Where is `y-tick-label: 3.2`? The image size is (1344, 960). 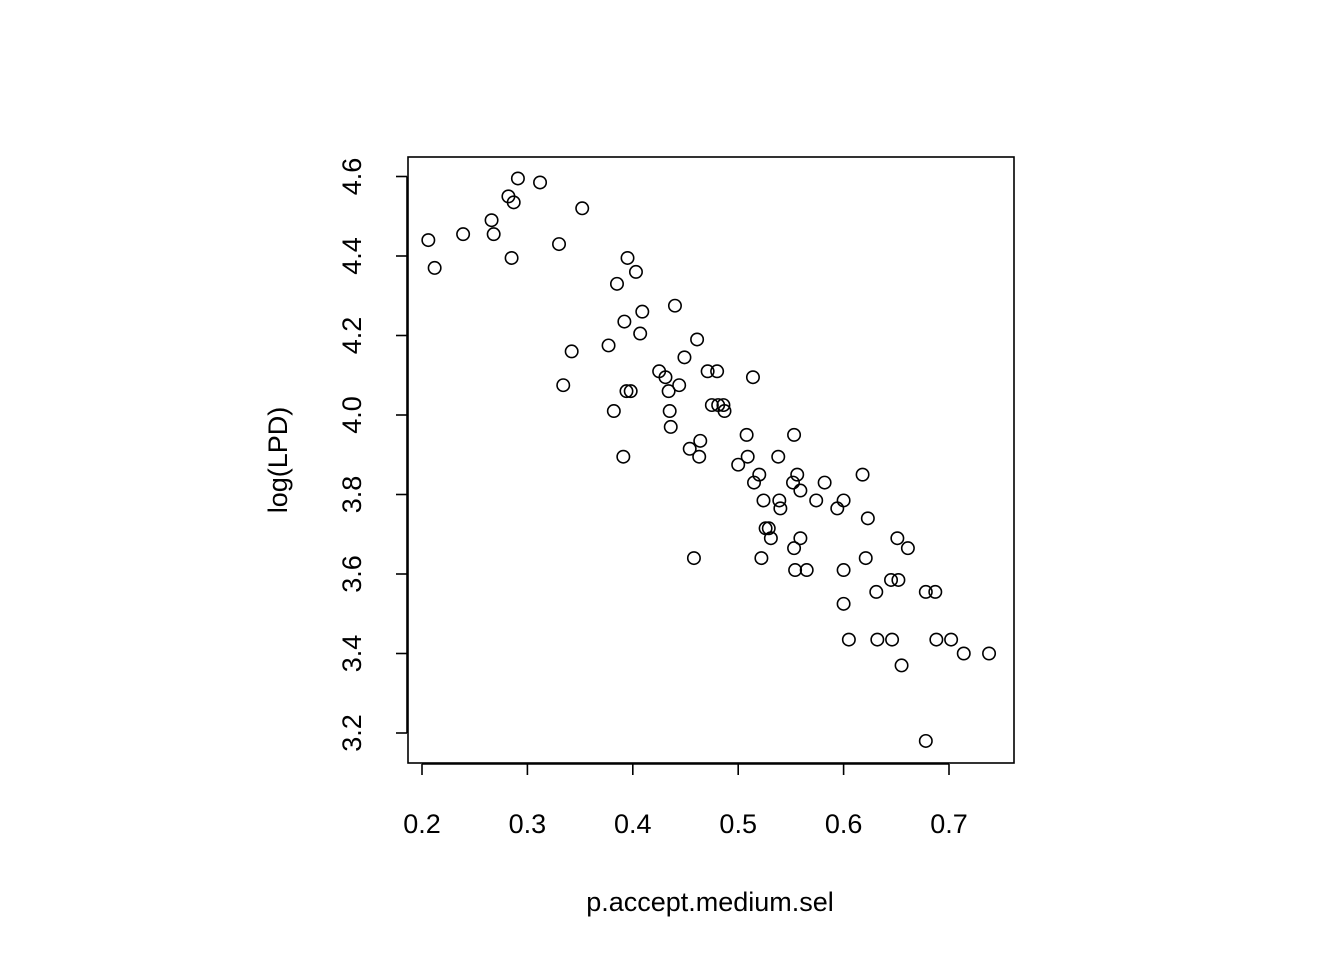
y-tick-label: 3.2 is located at coordinates (352, 733).